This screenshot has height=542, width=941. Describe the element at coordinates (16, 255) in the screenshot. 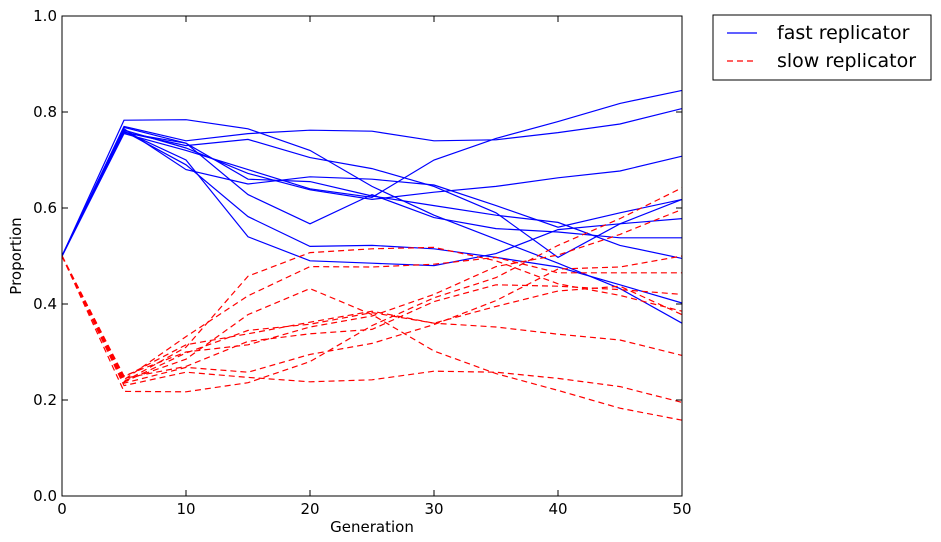

I see `y-axis-label: Proportion` at that location.